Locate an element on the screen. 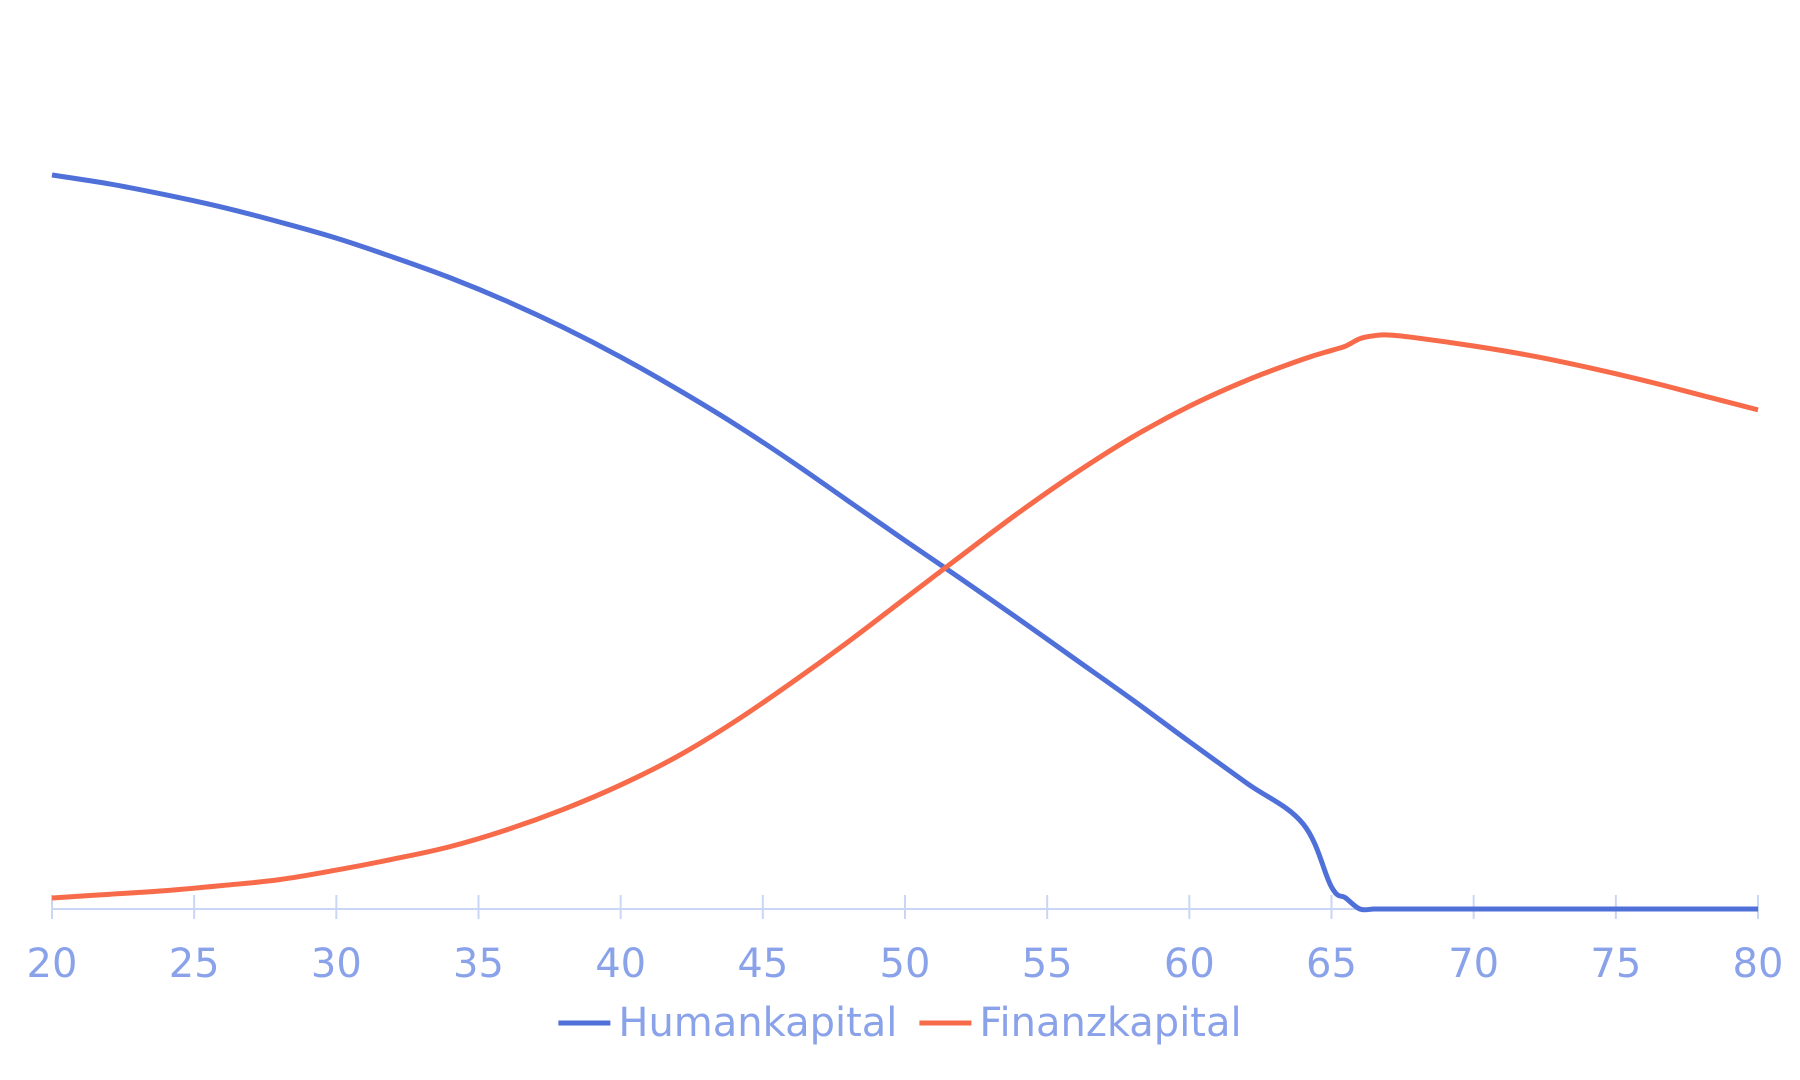 The width and height of the screenshot is (1800, 1080). legend-label: Humankapital is located at coordinates (757, 1023).